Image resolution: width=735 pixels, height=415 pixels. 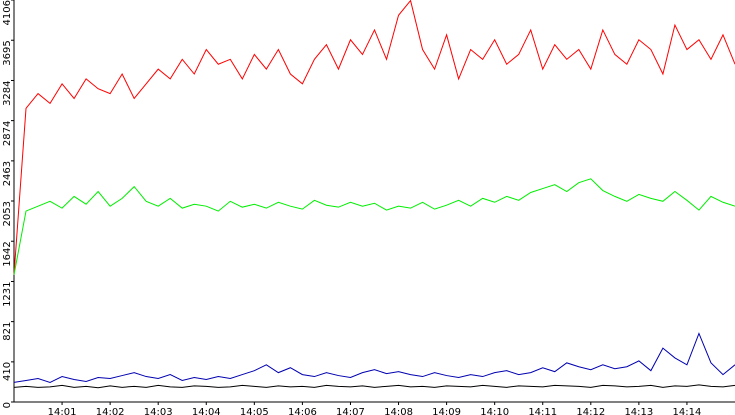 What do you see at coordinates (542, 411) in the screenshot?
I see `x-tick-label: 14:11` at bounding box center [542, 411].